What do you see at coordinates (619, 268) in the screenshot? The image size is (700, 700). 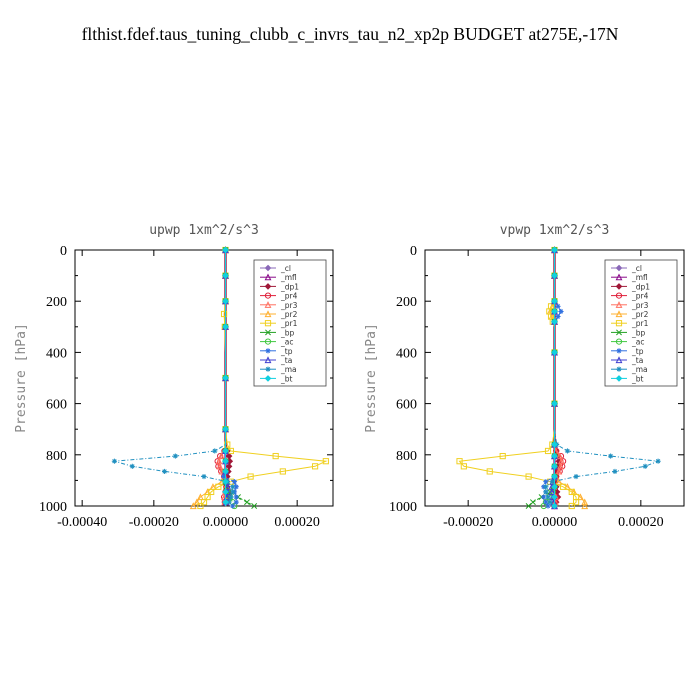 I see `vpwp-legend-marker-cl` at bounding box center [619, 268].